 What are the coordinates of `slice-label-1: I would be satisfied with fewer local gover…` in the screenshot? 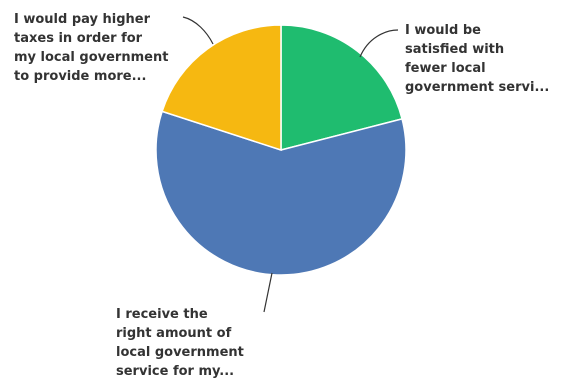 It's located at (477, 59).